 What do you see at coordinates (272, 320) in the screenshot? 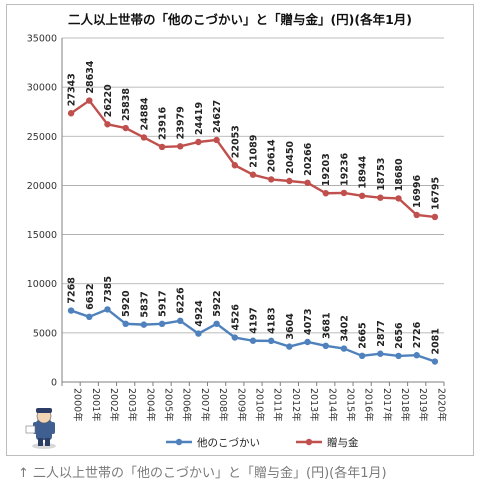
I see `data-label: 4183` at bounding box center [272, 320].